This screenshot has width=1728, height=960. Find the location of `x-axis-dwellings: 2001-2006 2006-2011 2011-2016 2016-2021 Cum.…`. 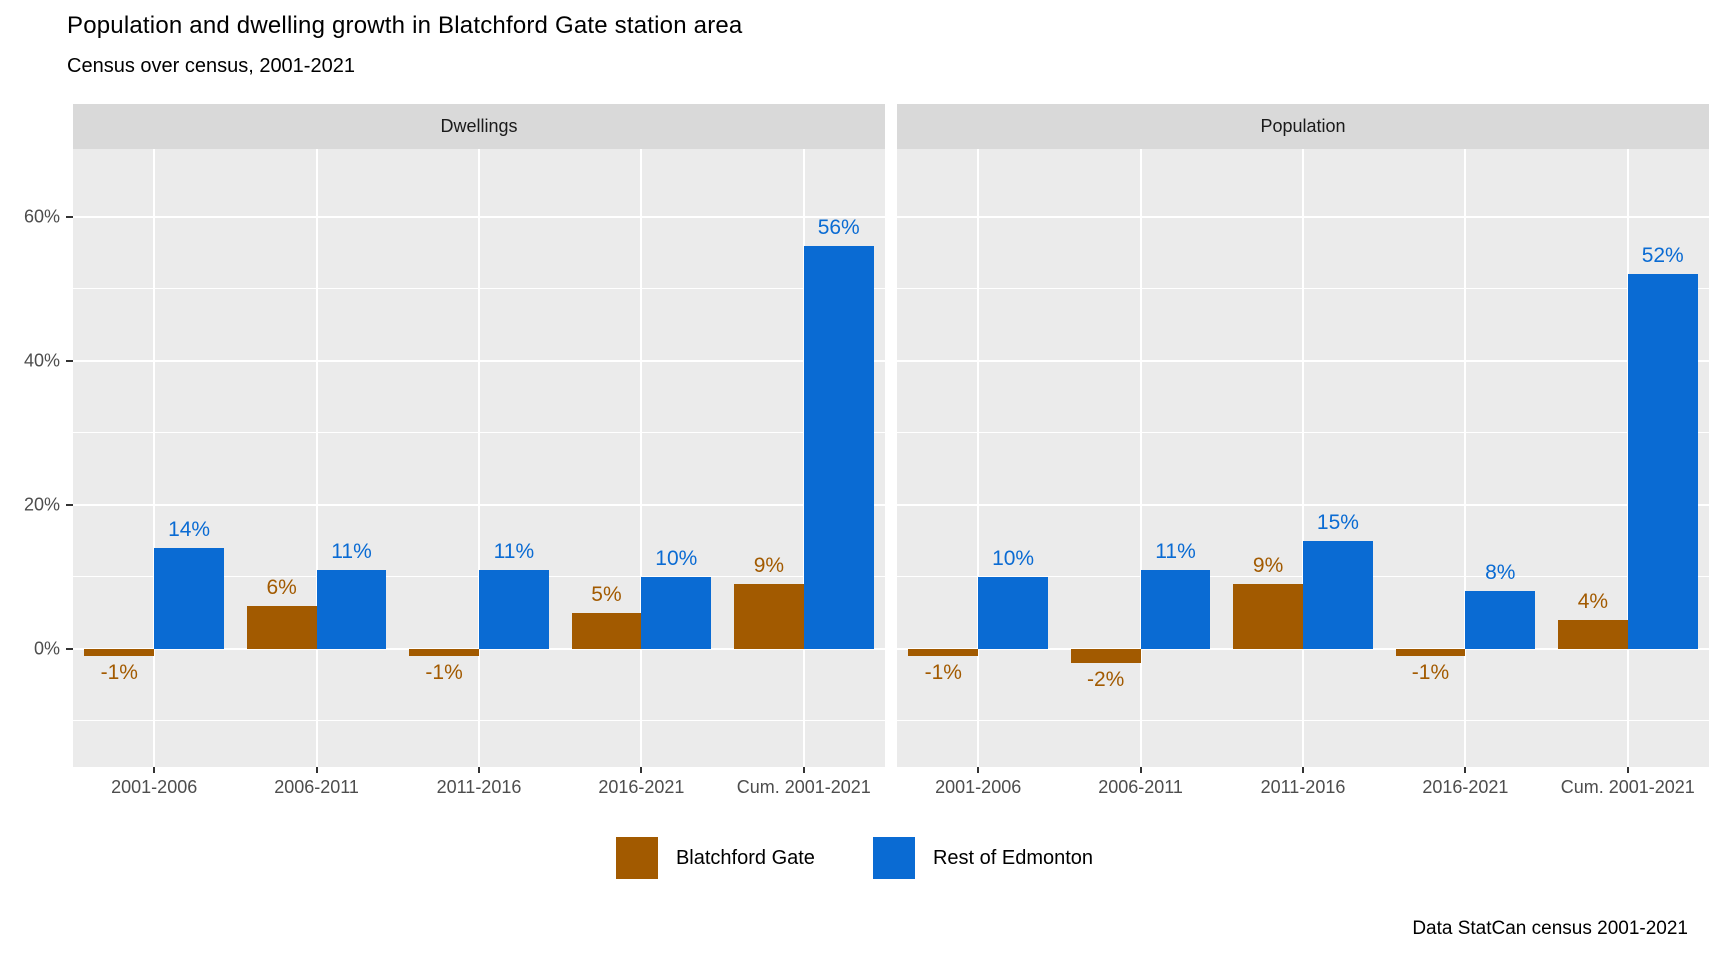

x-axis-dwellings: 2001-2006 2006-2011 2011-2016 2016-2021 Cum.… is located at coordinates (479, 789).